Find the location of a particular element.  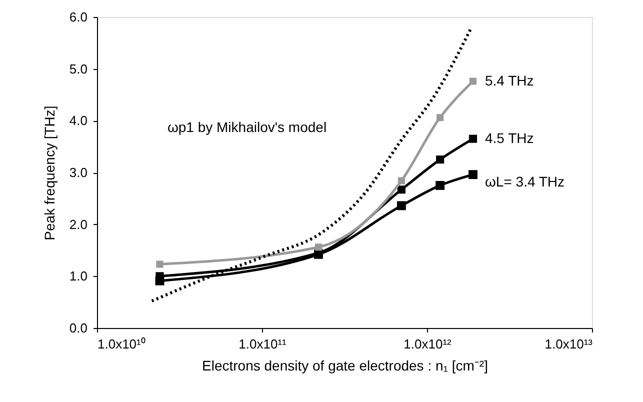

series-label: 4.5 THz is located at coordinates (509, 138).